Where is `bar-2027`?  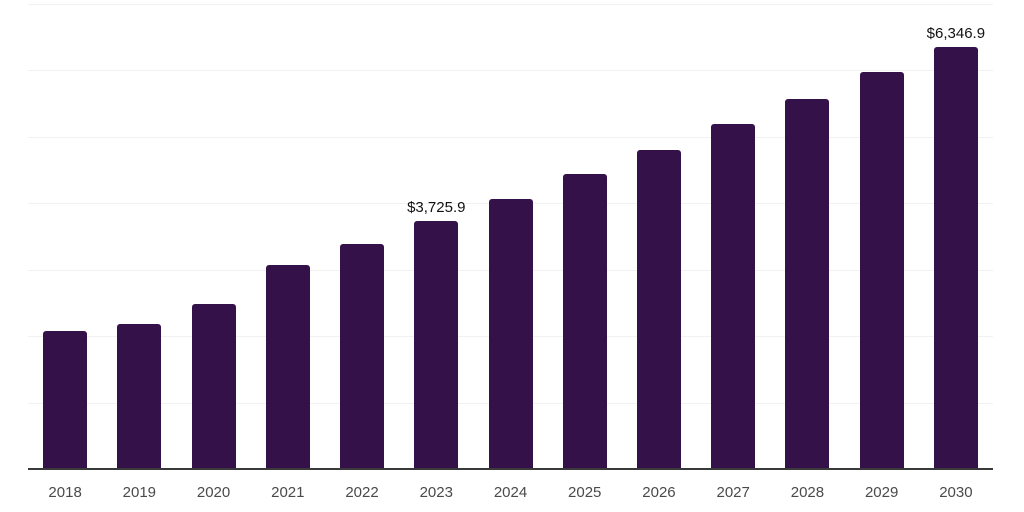 bar-2027 is located at coordinates (733, 296).